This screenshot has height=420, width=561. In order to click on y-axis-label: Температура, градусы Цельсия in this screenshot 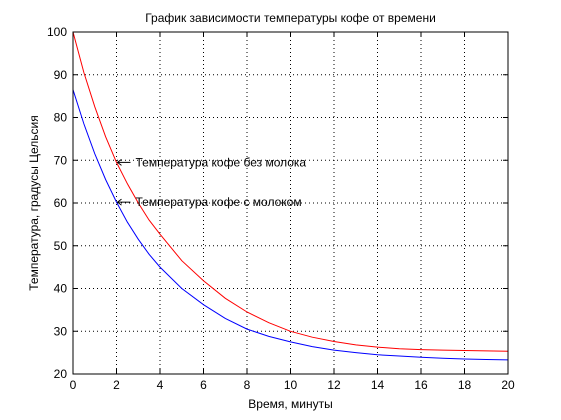, I will do `click(34, 203)`.